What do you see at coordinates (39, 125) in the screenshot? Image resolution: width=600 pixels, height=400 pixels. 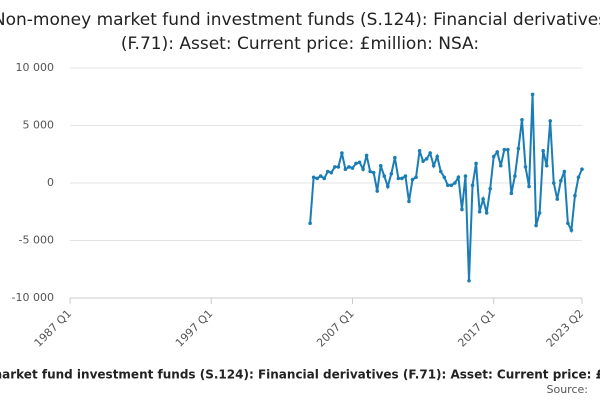 I see `y-tick-label: 5 000` at bounding box center [39, 125].